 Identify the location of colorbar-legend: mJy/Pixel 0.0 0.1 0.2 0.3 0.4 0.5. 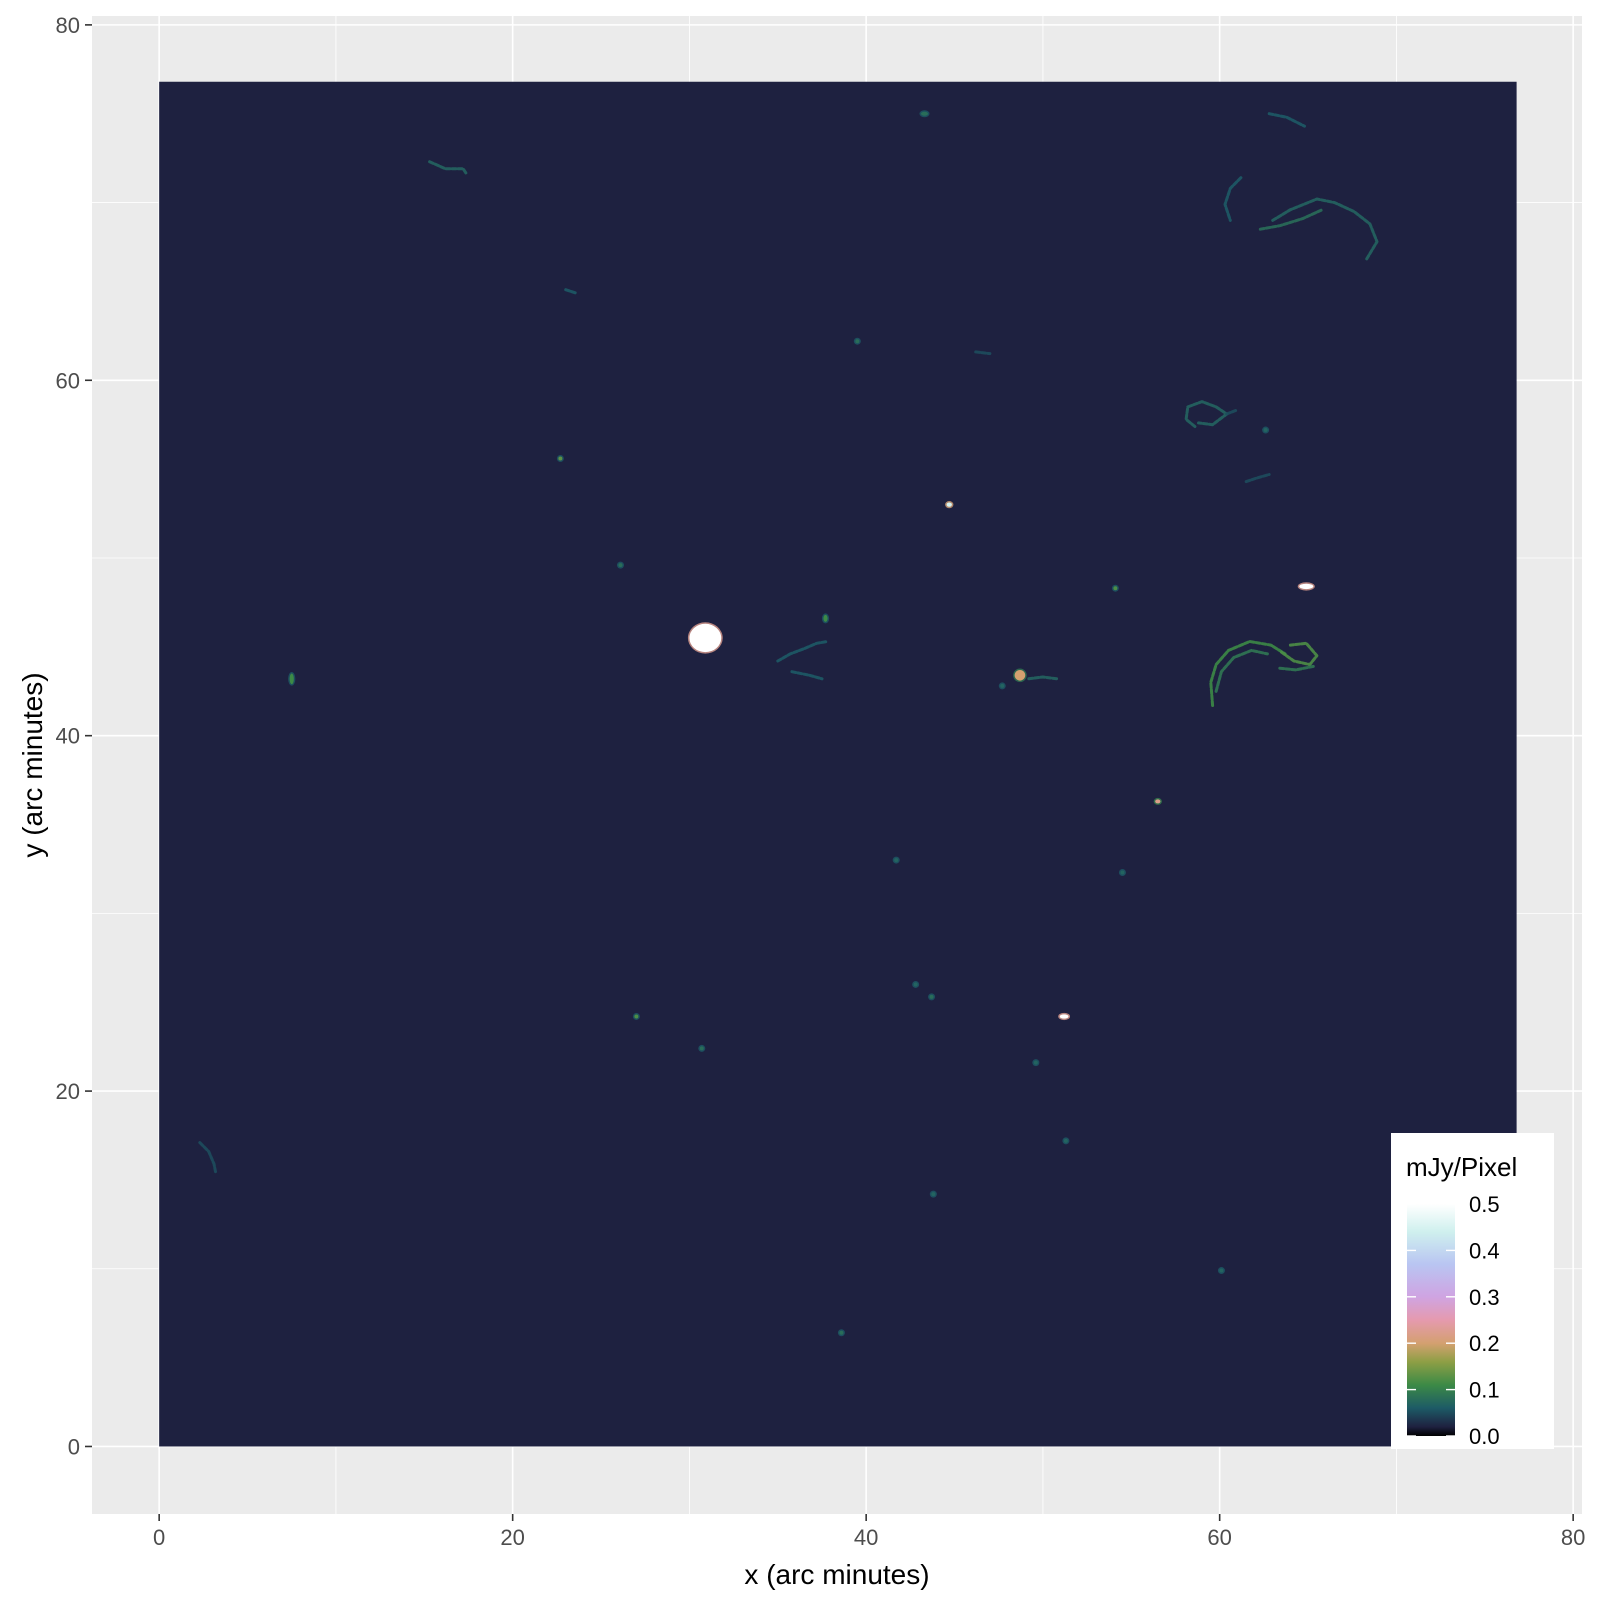
(1472, 1291).